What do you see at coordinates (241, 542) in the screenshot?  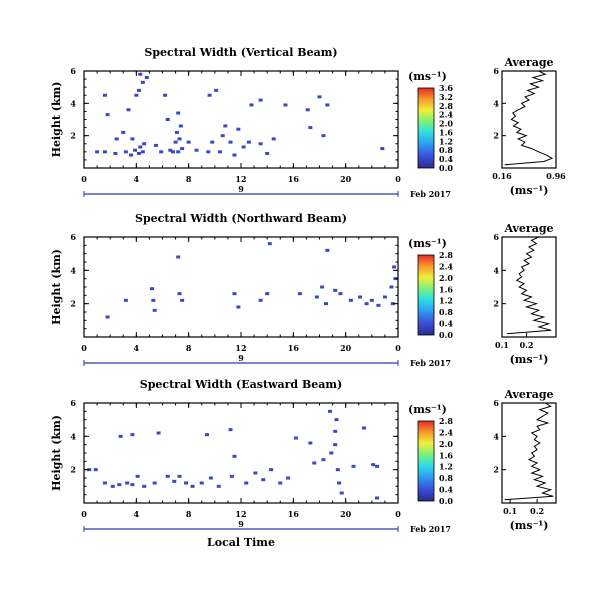 I see `x-axis-label: Local Time` at bounding box center [241, 542].